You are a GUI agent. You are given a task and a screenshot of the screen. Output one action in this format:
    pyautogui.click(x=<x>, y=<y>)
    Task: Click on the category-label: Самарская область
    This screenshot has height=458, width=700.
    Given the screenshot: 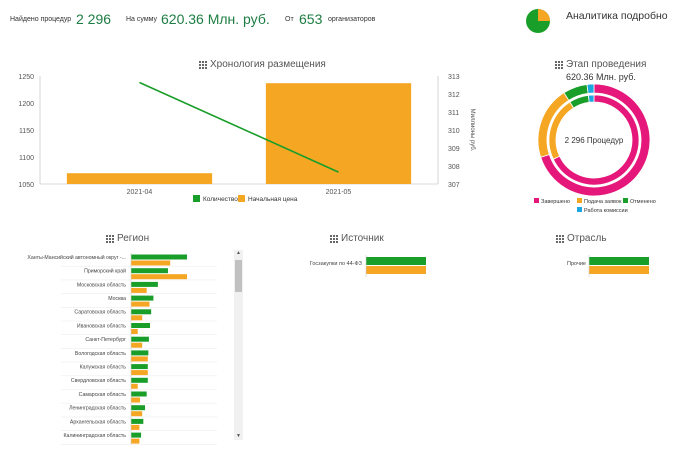 What is the action you would take?
    pyautogui.click(x=103, y=395)
    